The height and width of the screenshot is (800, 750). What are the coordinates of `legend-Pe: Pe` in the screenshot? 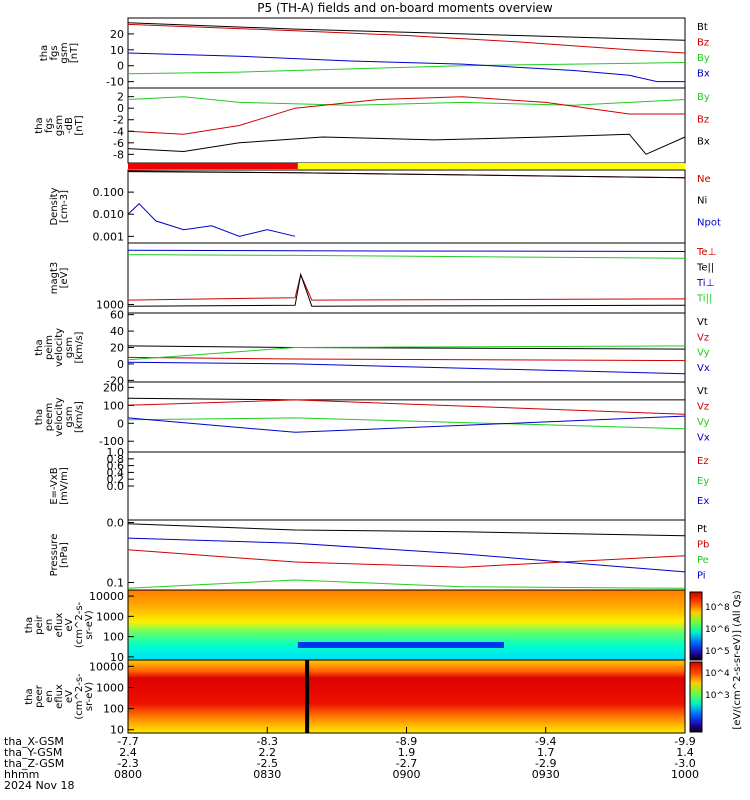 It's located at (703, 560).